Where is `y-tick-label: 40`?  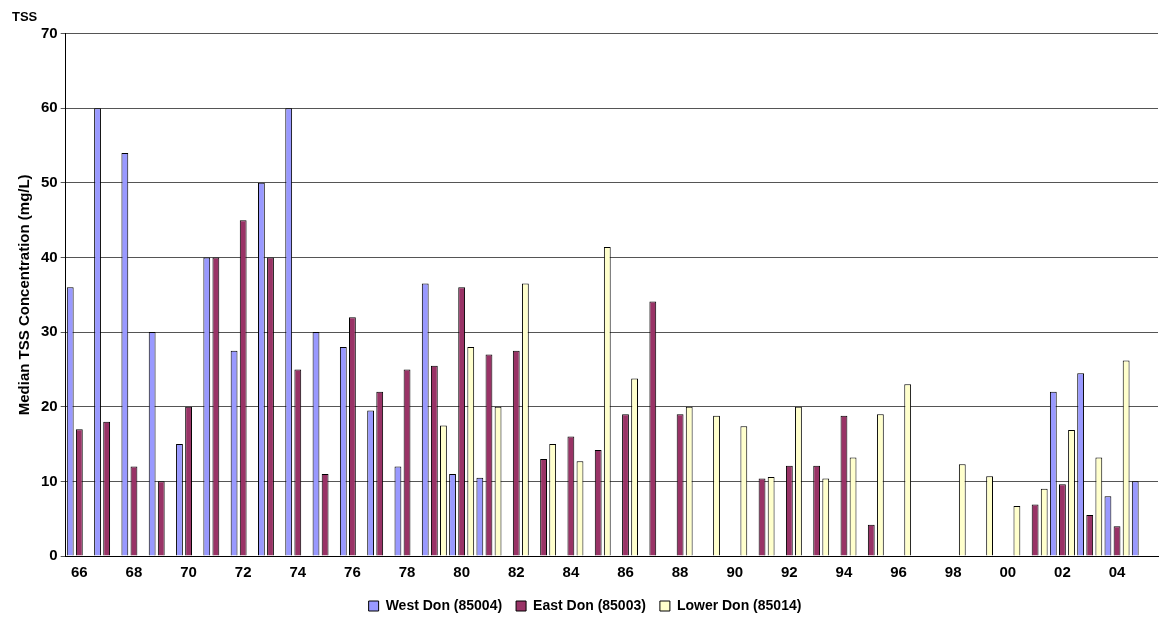
y-tick-label: 40 is located at coordinates (49, 256).